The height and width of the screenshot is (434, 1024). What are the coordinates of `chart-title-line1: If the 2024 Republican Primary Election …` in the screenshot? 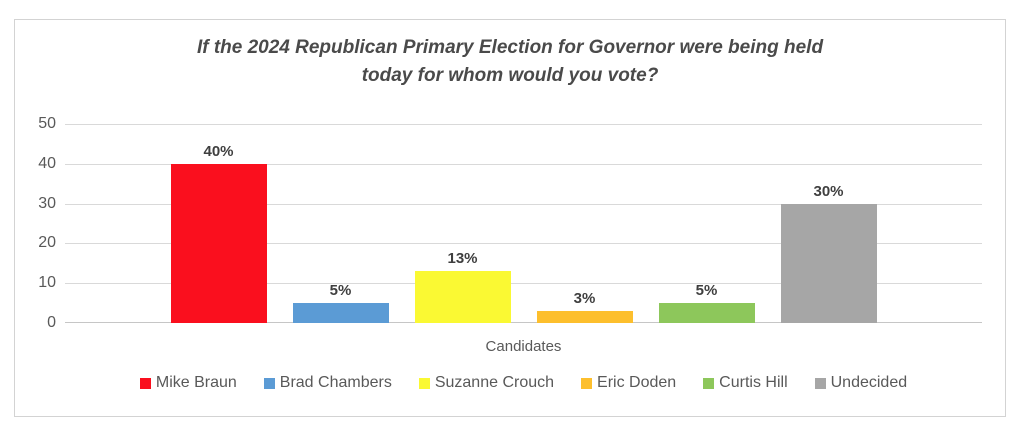 It's located at (510, 47).